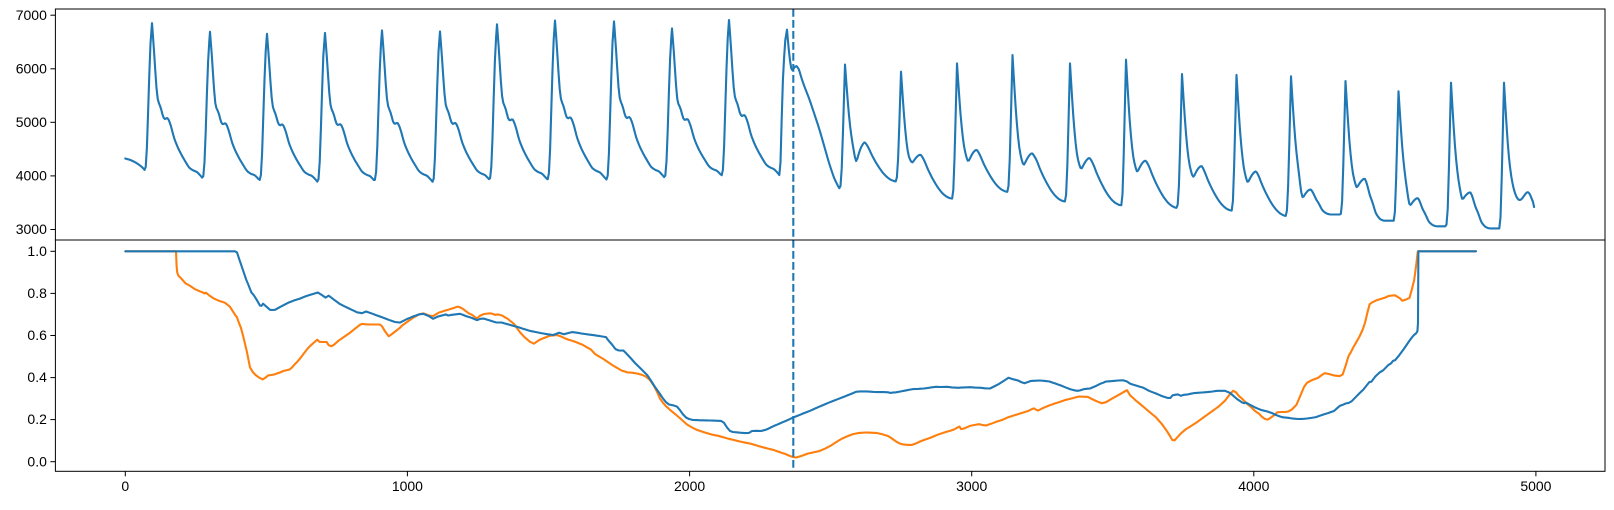  I want to click on svg-text: 0.2, so click(37, 419).